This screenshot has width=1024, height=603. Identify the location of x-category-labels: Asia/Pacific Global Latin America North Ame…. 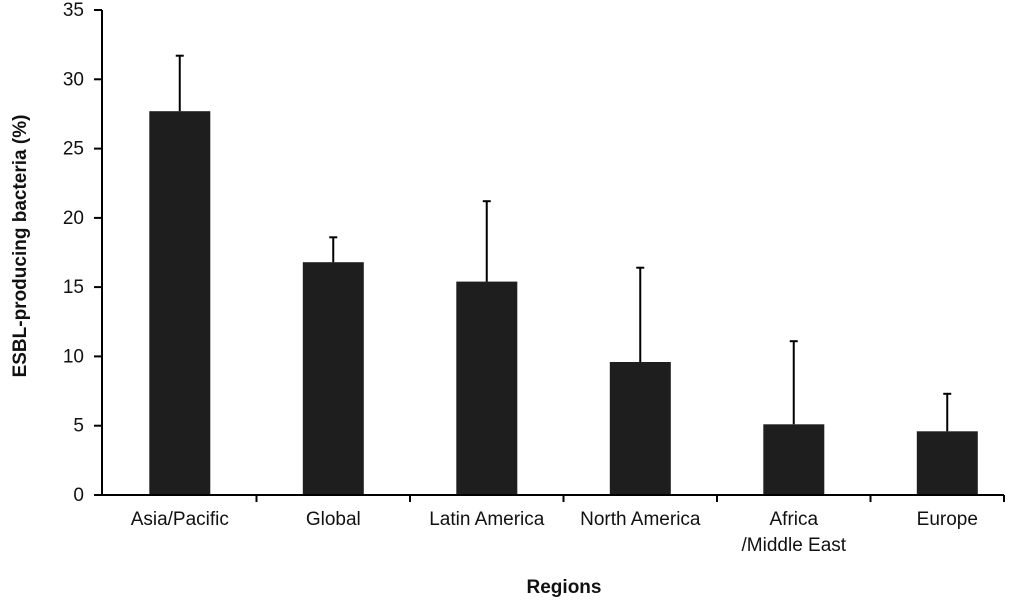
(554, 532).